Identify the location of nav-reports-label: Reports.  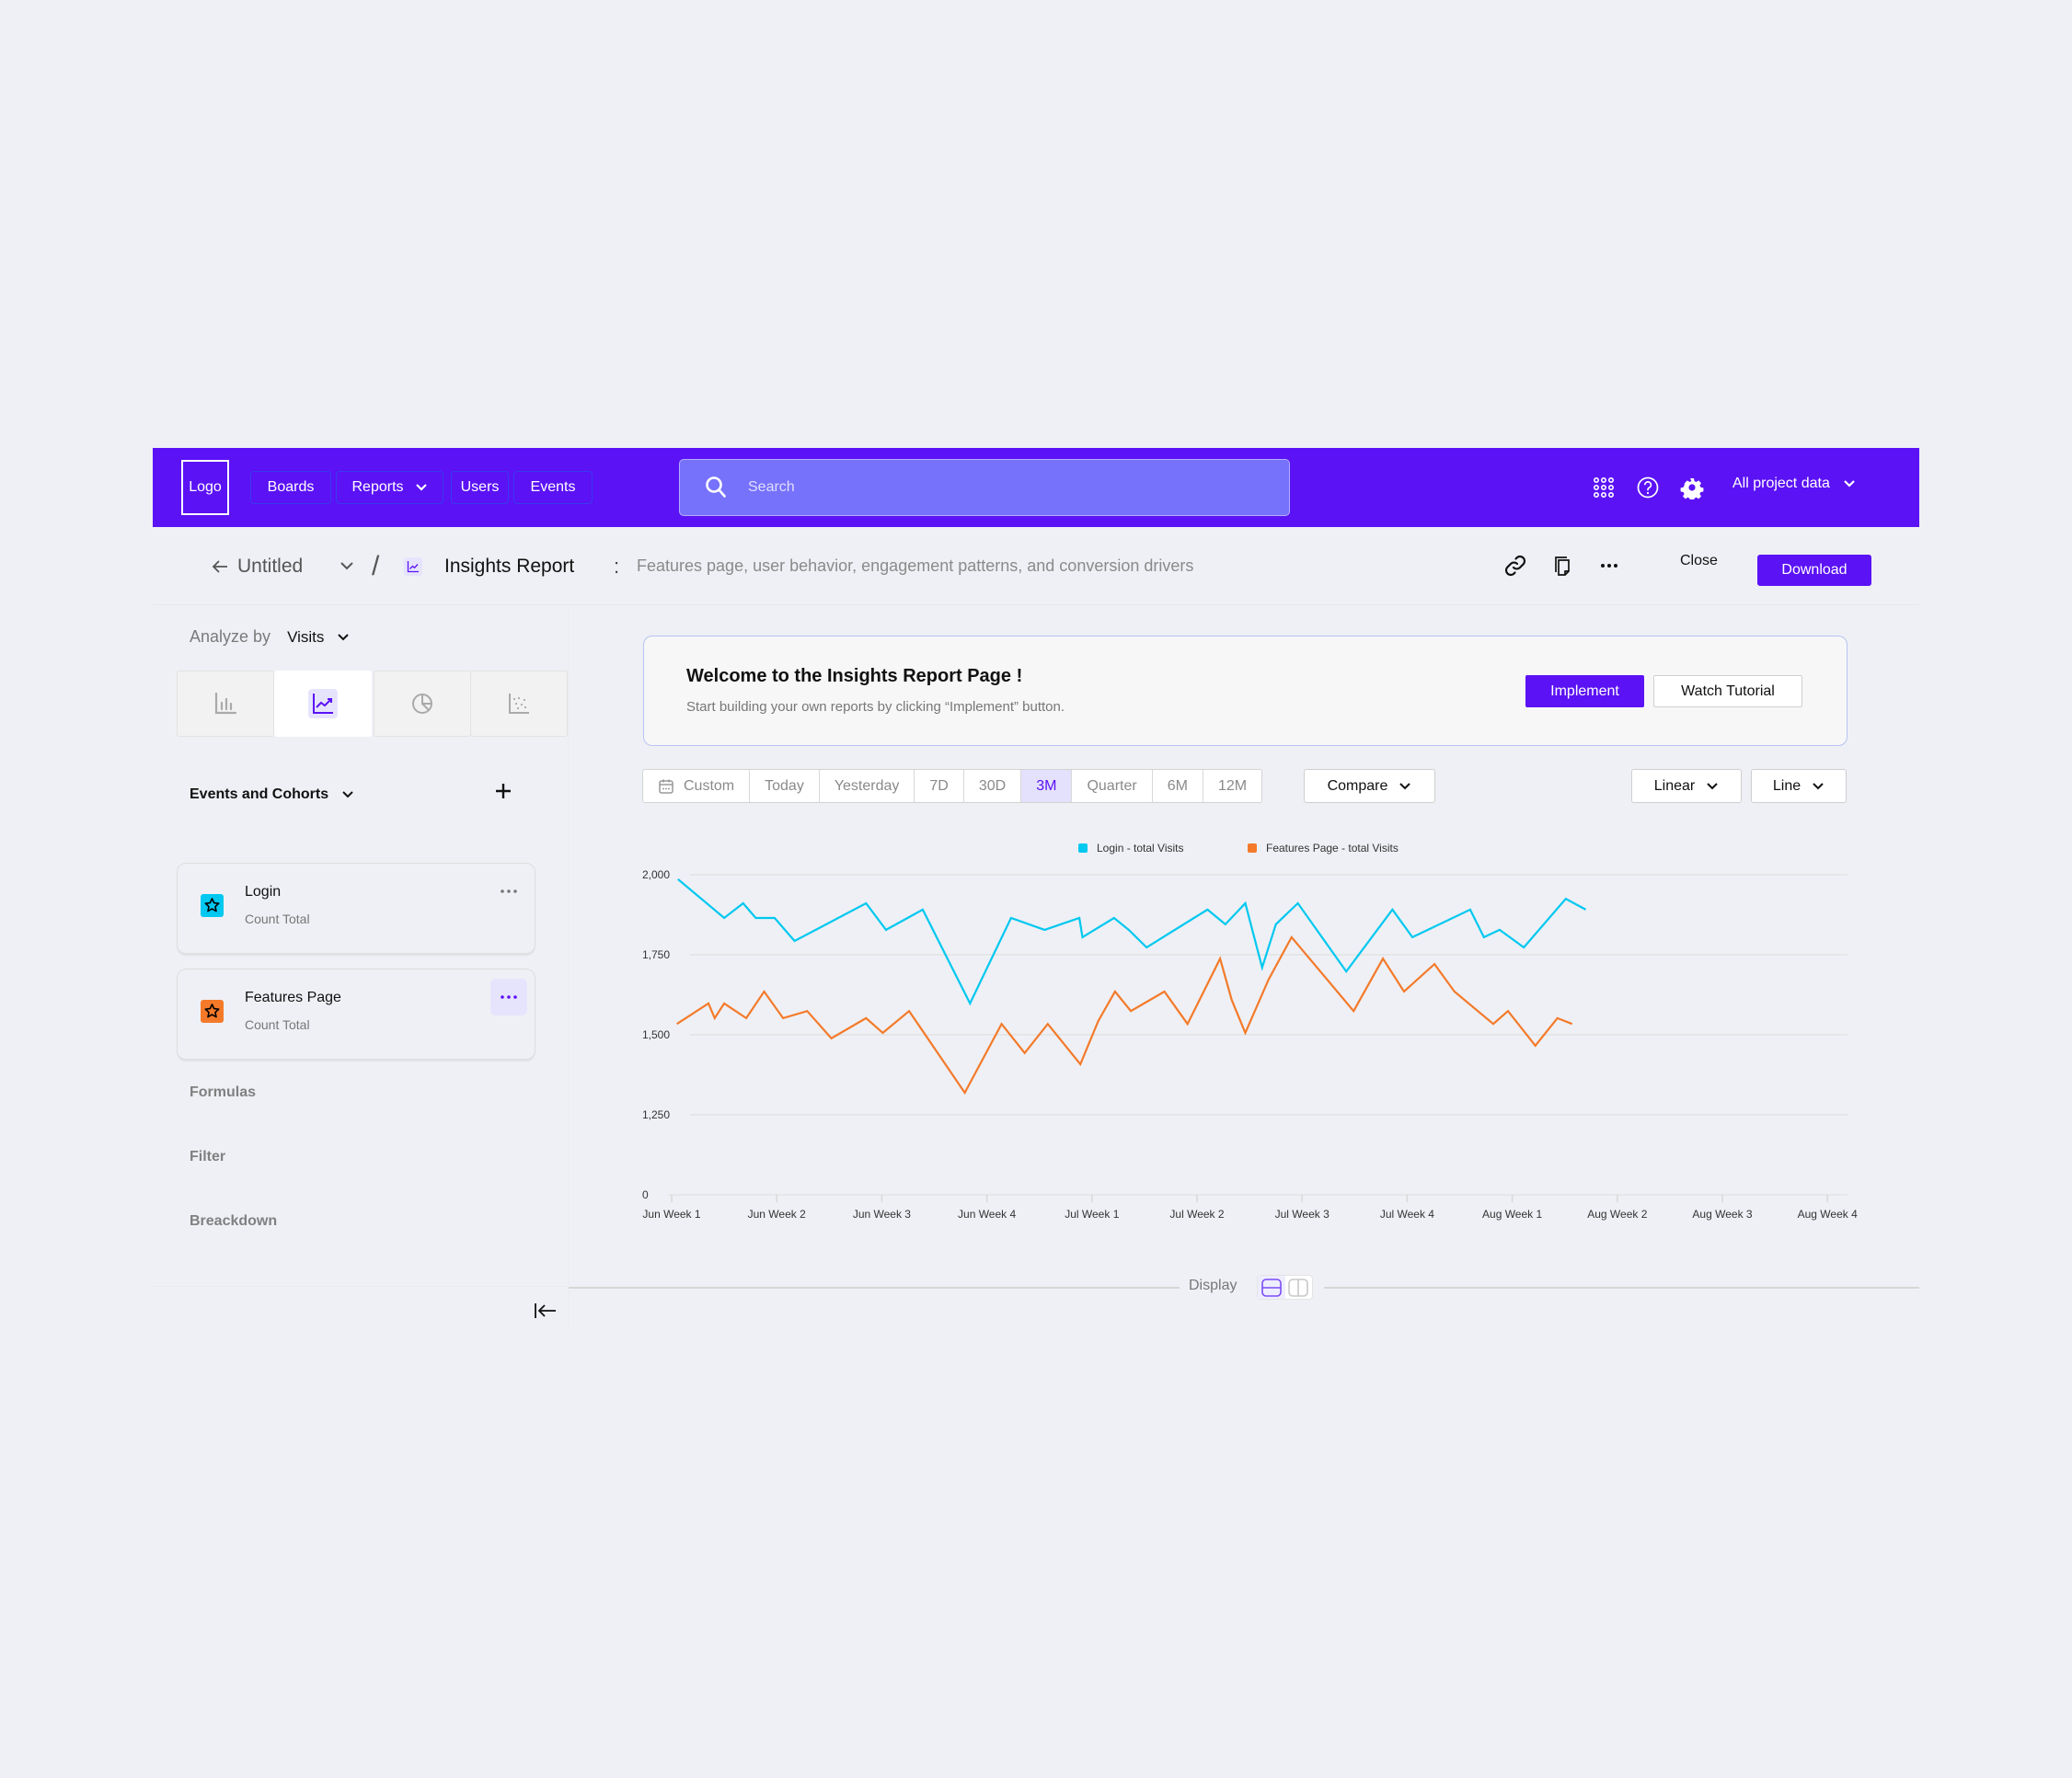
(377, 487).